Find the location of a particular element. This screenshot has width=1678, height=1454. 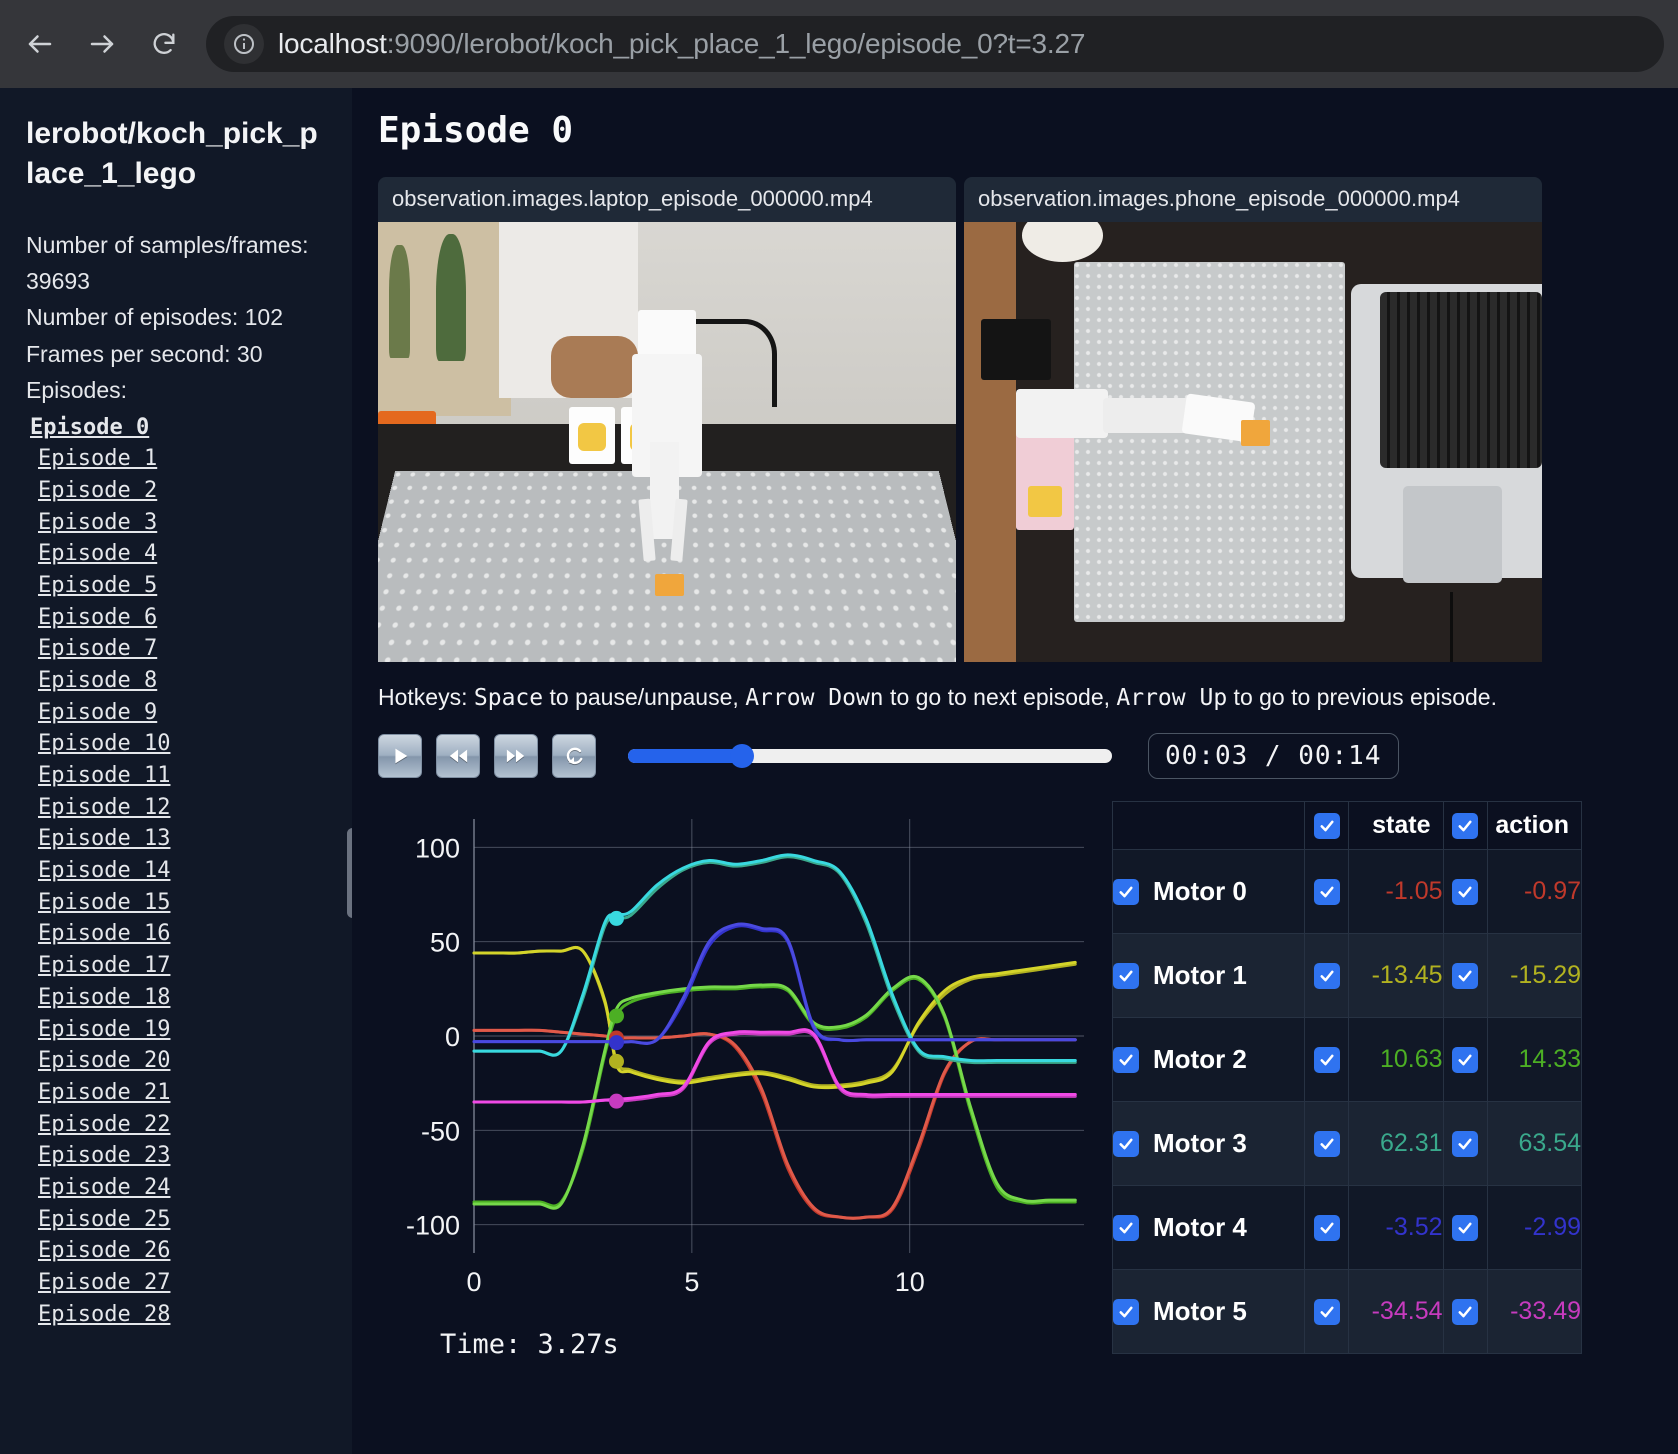

motor-name-cell: Motor 5 is located at coordinates (1208, 1311).